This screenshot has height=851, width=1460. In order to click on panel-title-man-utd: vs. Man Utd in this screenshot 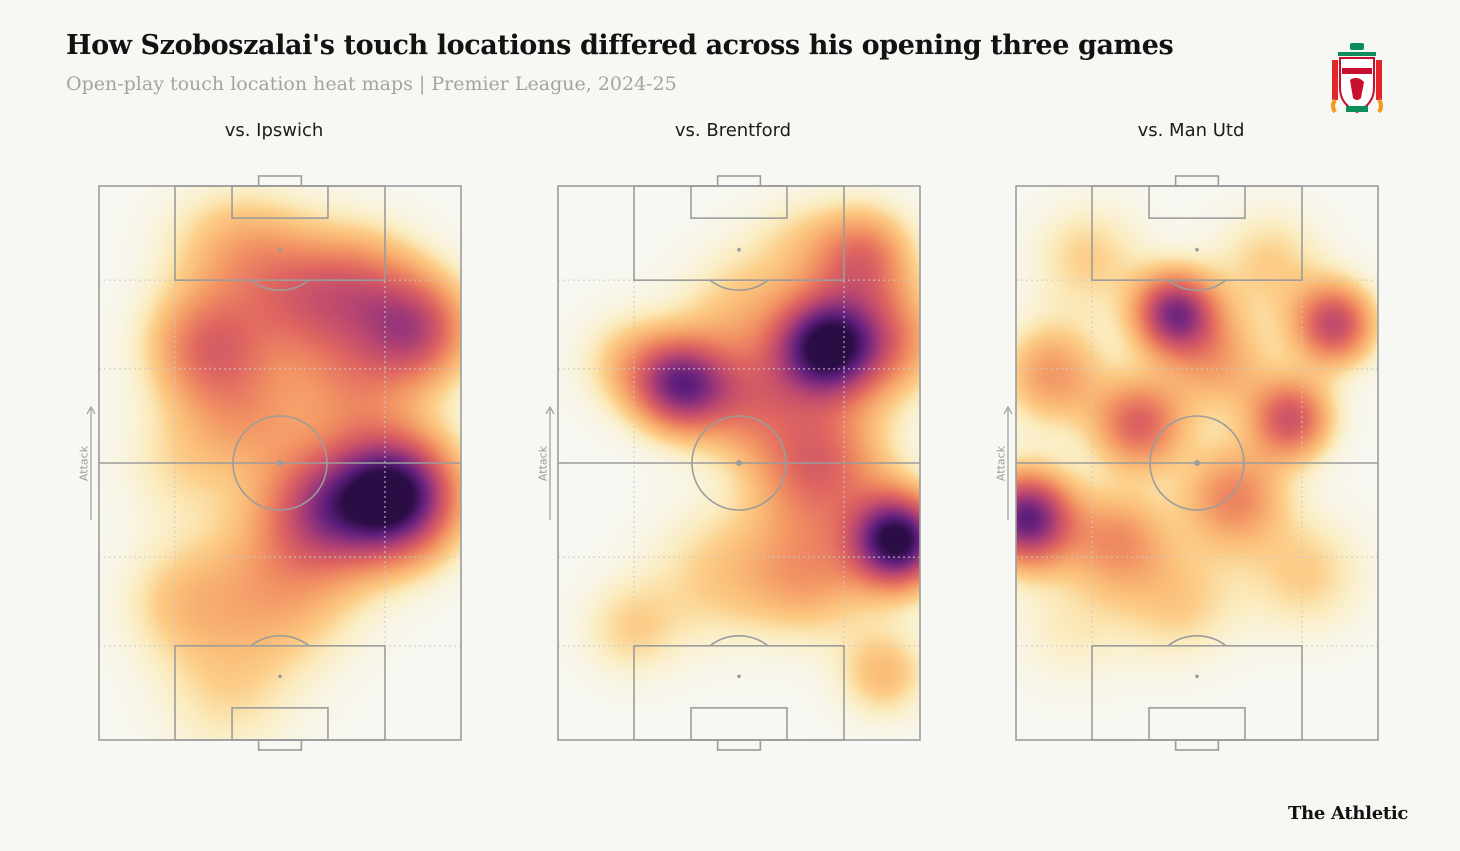, I will do `click(1191, 130)`.